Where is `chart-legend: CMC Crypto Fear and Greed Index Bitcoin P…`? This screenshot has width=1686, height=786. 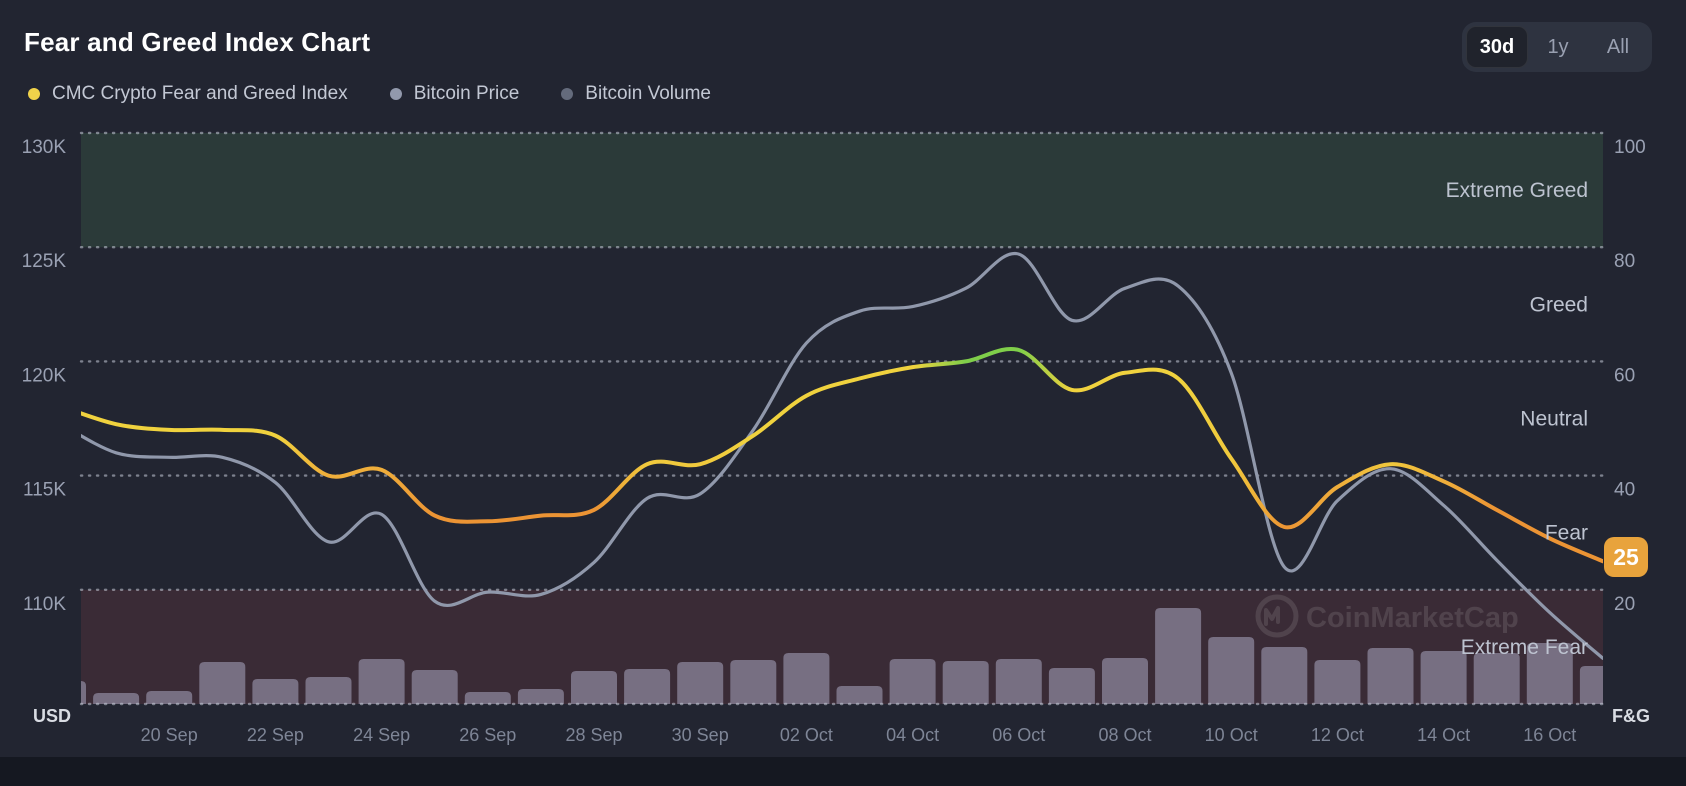
chart-legend: CMC Crypto Fear and Greed Index Bitcoin P… is located at coordinates (369, 94).